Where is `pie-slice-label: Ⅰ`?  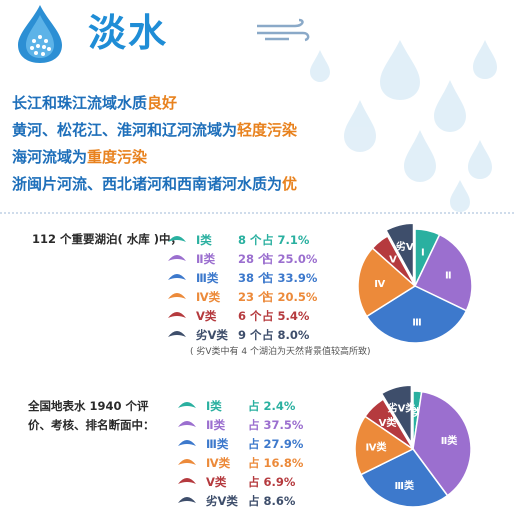 pie-slice-label: Ⅰ is located at coordinates (423, 253).